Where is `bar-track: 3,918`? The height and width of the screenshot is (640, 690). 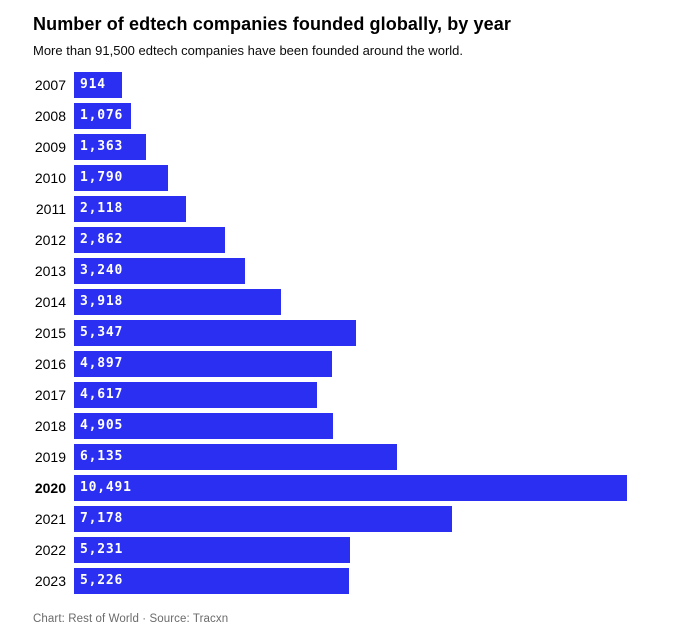 bar-track: 3,918 is located at coordinates (350, 301).